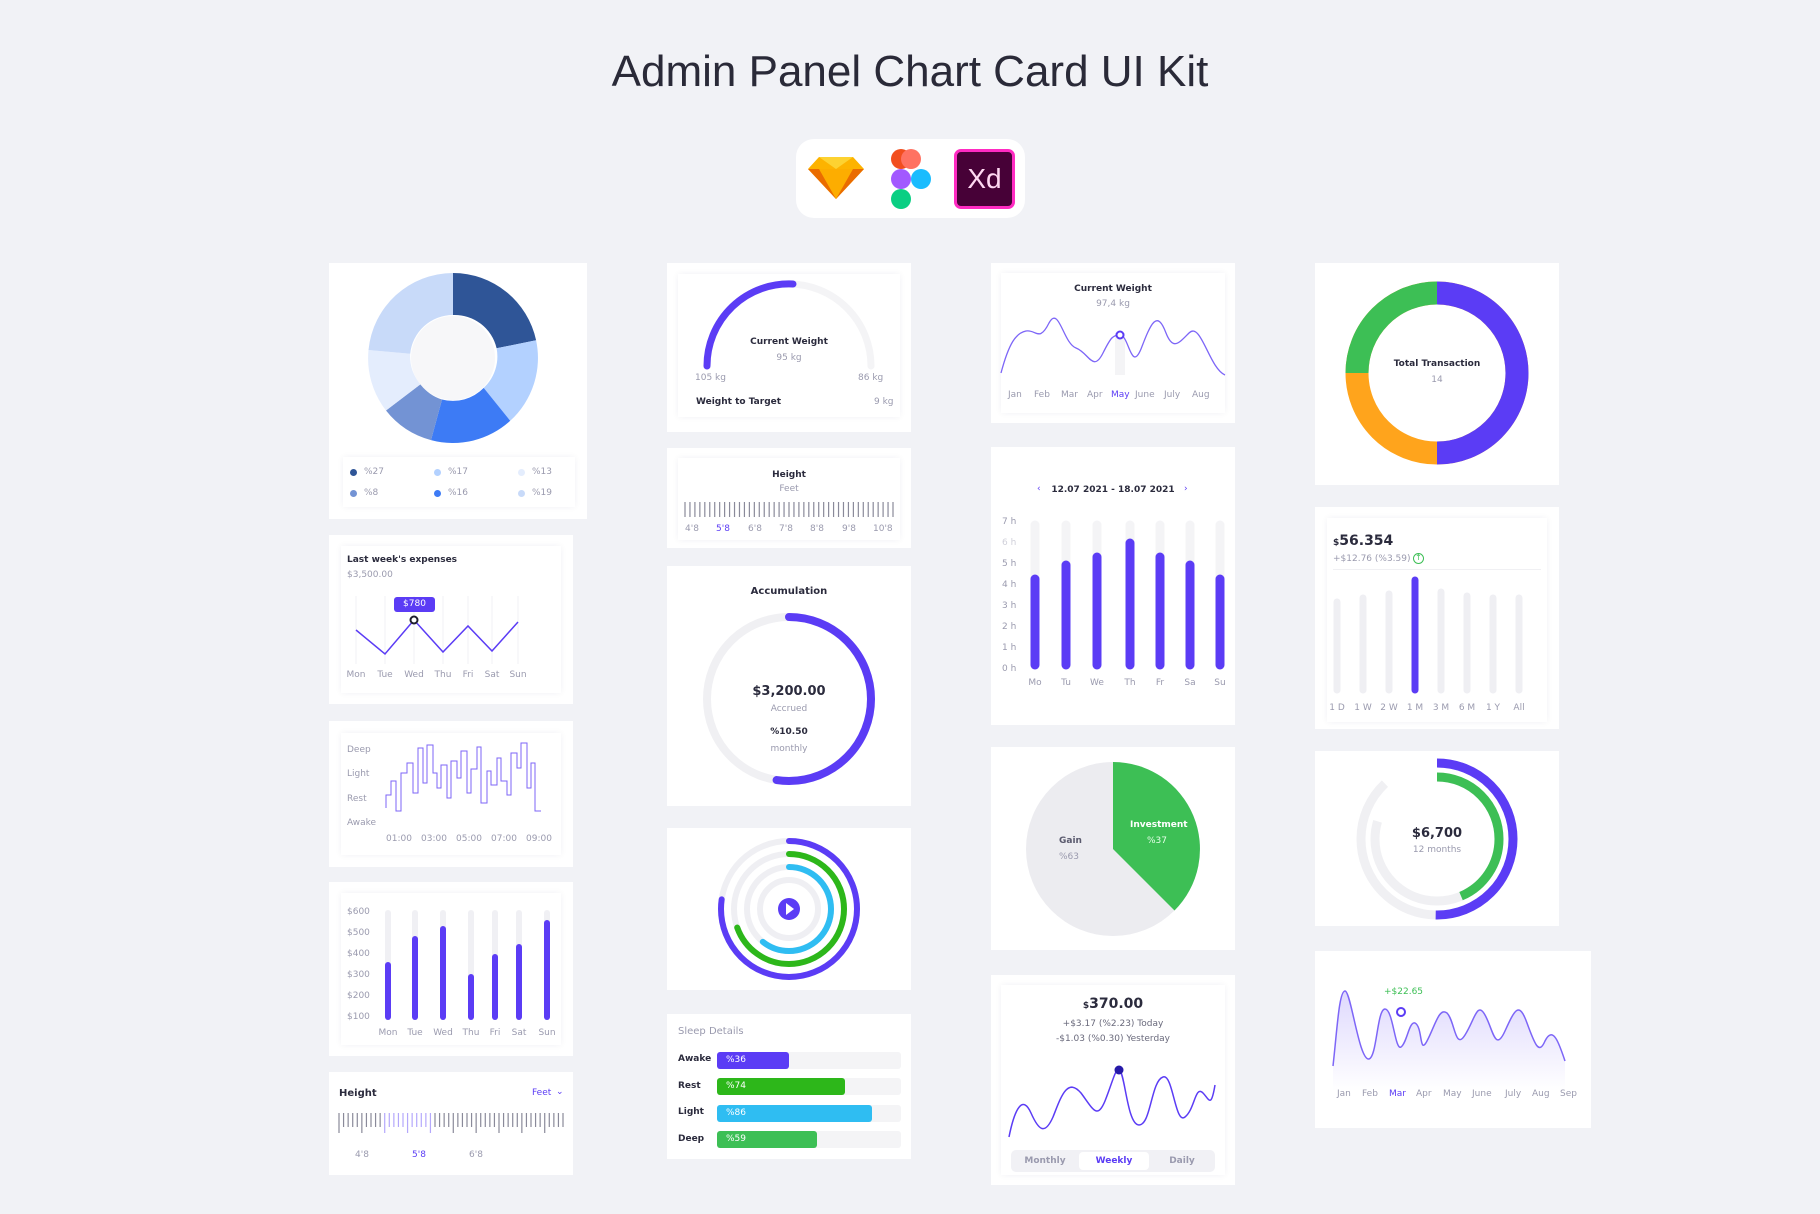 This screenshot has width=1820, height=1214. Describe the element at coordinates (356, 675) in the screenshot. I see `x-label: Mon` at that location.